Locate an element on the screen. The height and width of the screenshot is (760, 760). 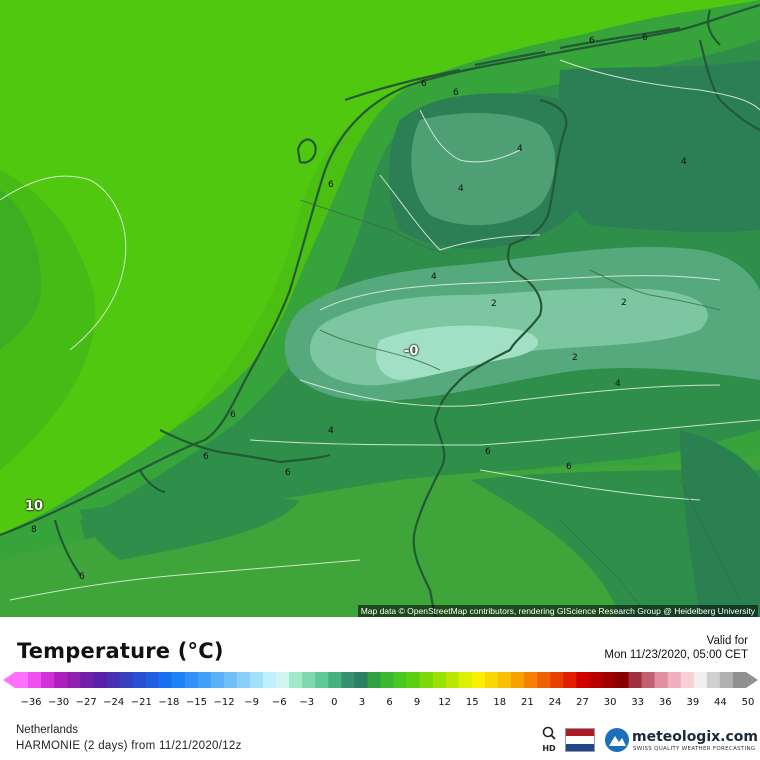
color-scale-tick: 9 is located at coordinates (417, 702).